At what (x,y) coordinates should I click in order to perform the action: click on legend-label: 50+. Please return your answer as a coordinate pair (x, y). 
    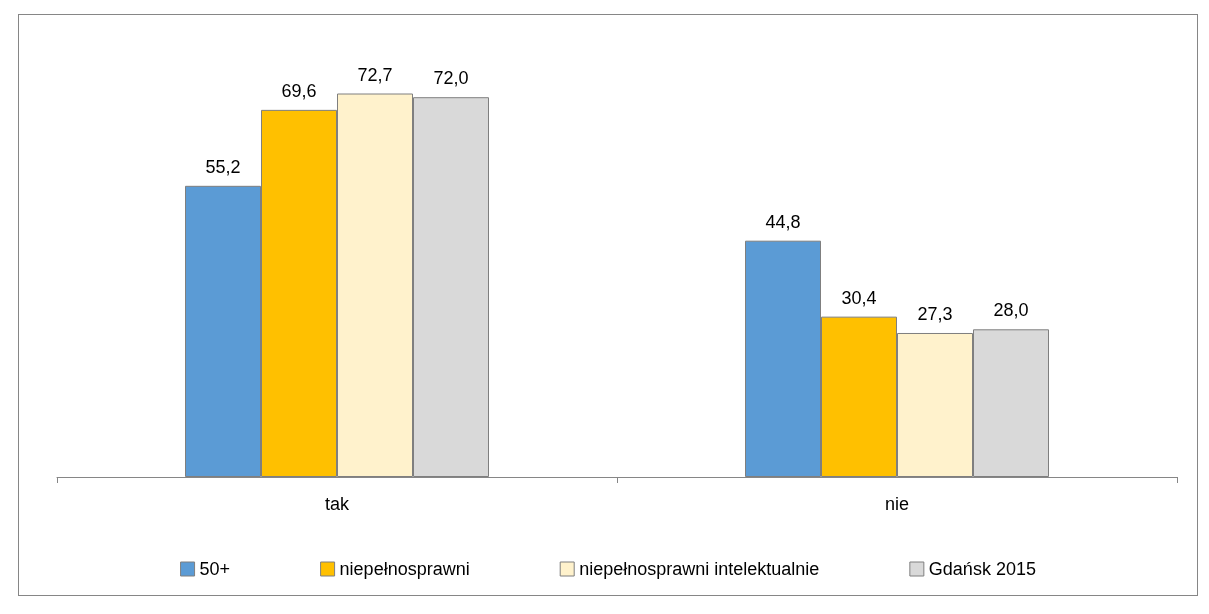
    Looking at the image, I should click on (215, 569).